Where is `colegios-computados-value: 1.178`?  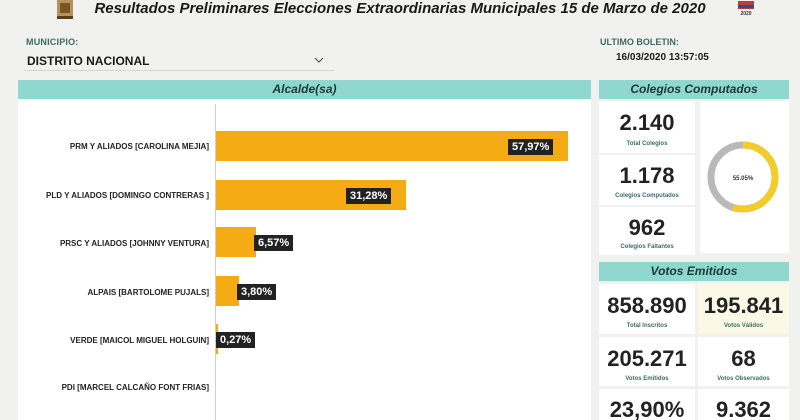
colegios-computados-value: 1.178 is located at coordinates (647, 175).